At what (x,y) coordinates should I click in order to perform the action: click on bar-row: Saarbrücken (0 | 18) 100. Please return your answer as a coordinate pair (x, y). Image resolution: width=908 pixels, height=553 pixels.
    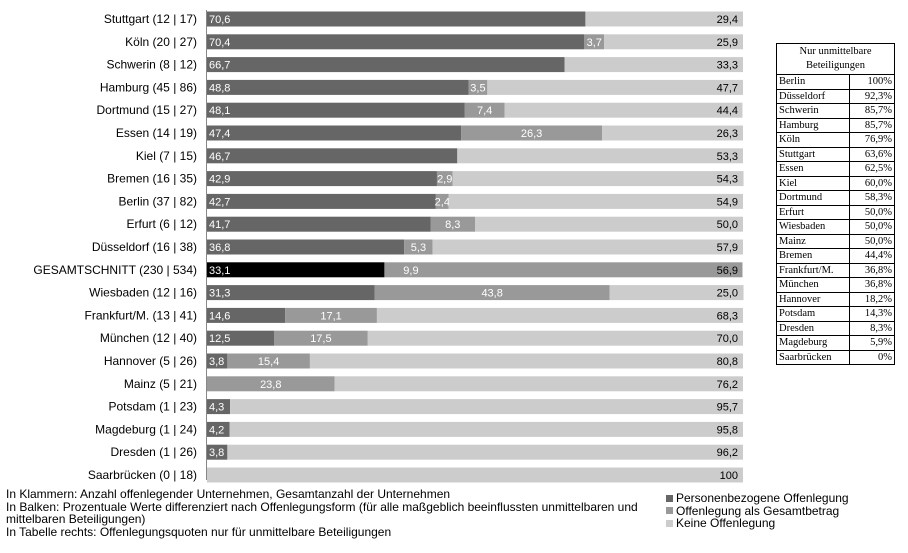
    Looking at the image, I should click on (415, 475).